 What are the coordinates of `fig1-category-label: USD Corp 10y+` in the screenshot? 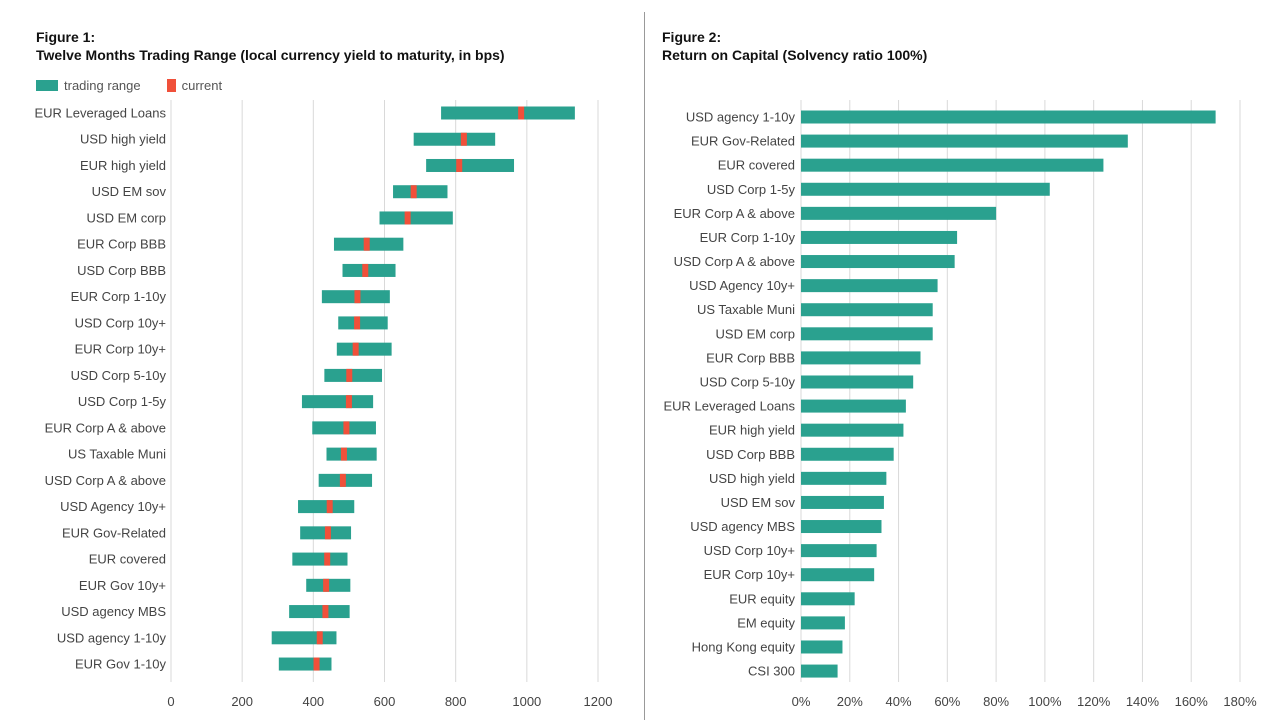 It's located at (120, 322).